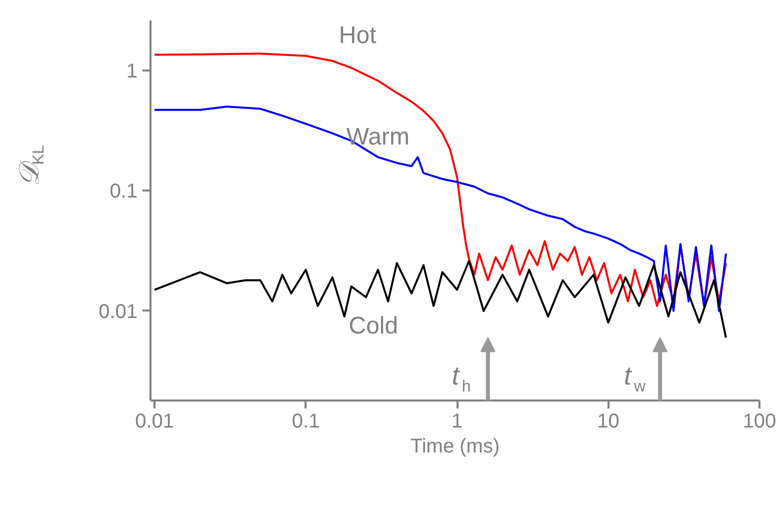  What do you see at coordinates (154, 421) in the screenshot?
I see `x-tick-label: 0.01` at bounding box center [154, 421].